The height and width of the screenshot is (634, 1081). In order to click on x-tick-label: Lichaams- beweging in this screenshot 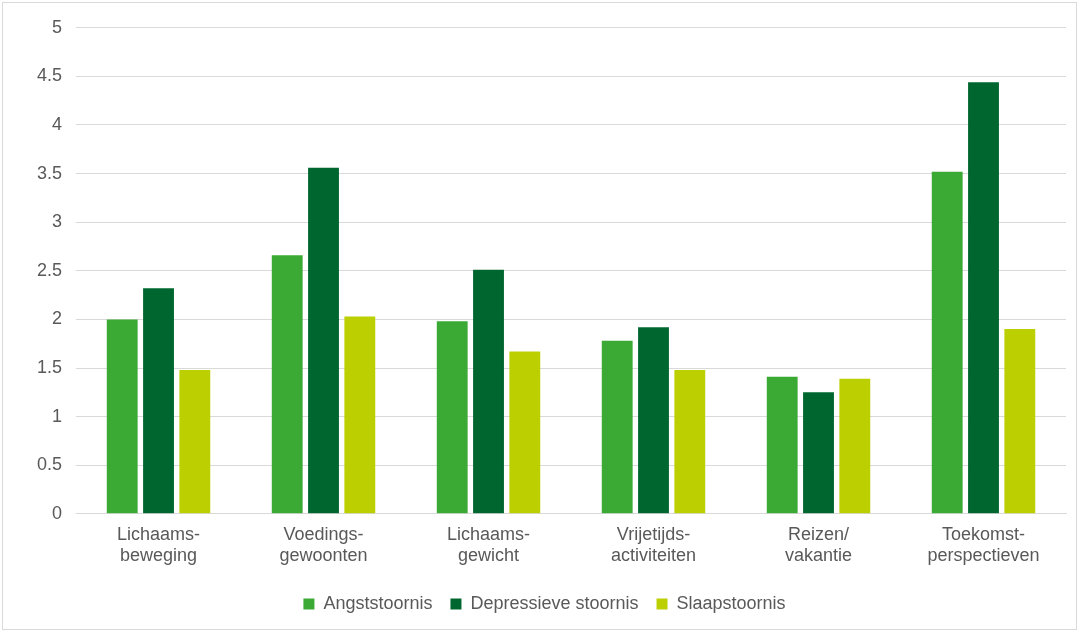, I will do `click(159, 544)`.